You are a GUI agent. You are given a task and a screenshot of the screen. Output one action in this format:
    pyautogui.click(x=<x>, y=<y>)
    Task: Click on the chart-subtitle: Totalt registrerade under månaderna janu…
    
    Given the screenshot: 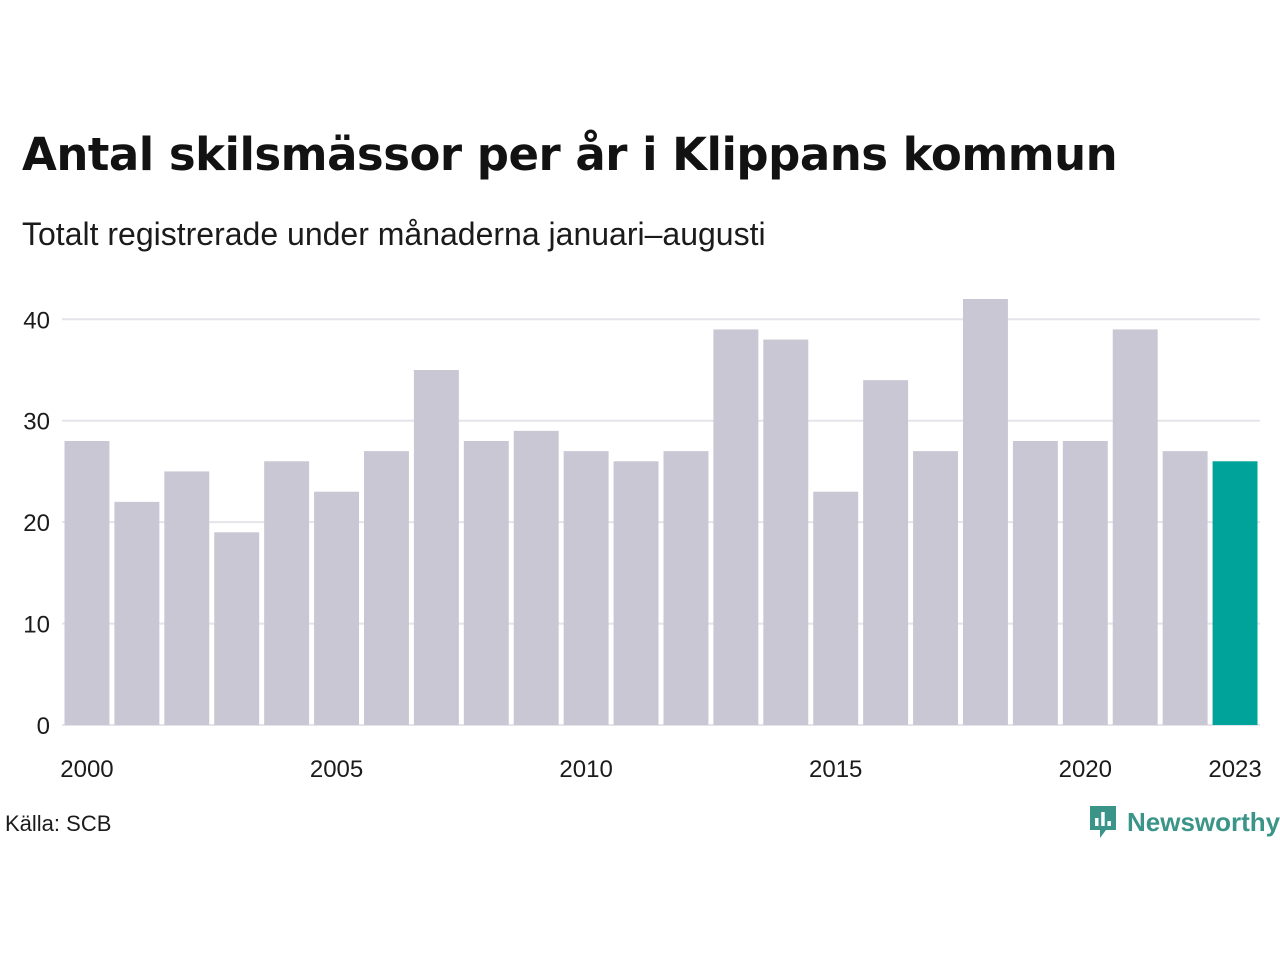 What is the action you would take?
    pyautogui.click(x=394, y=234)
    